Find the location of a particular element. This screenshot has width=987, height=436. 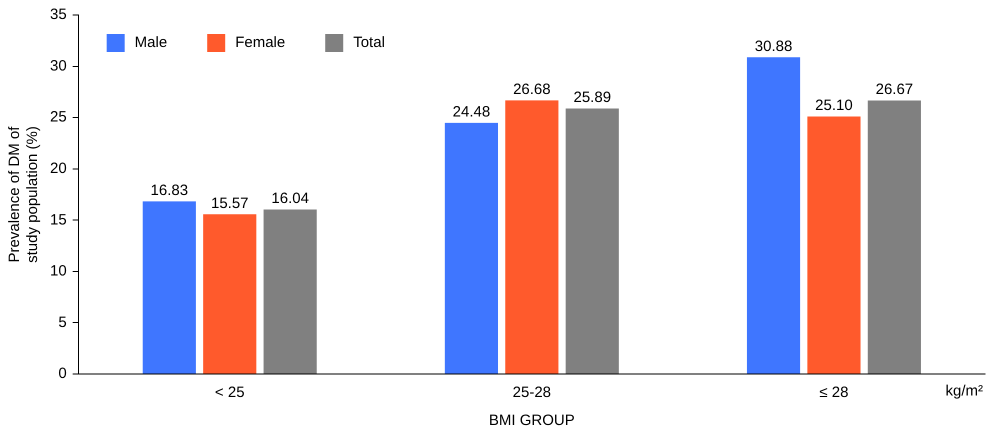

text: 30.88 is located at coordinates (773, 46).